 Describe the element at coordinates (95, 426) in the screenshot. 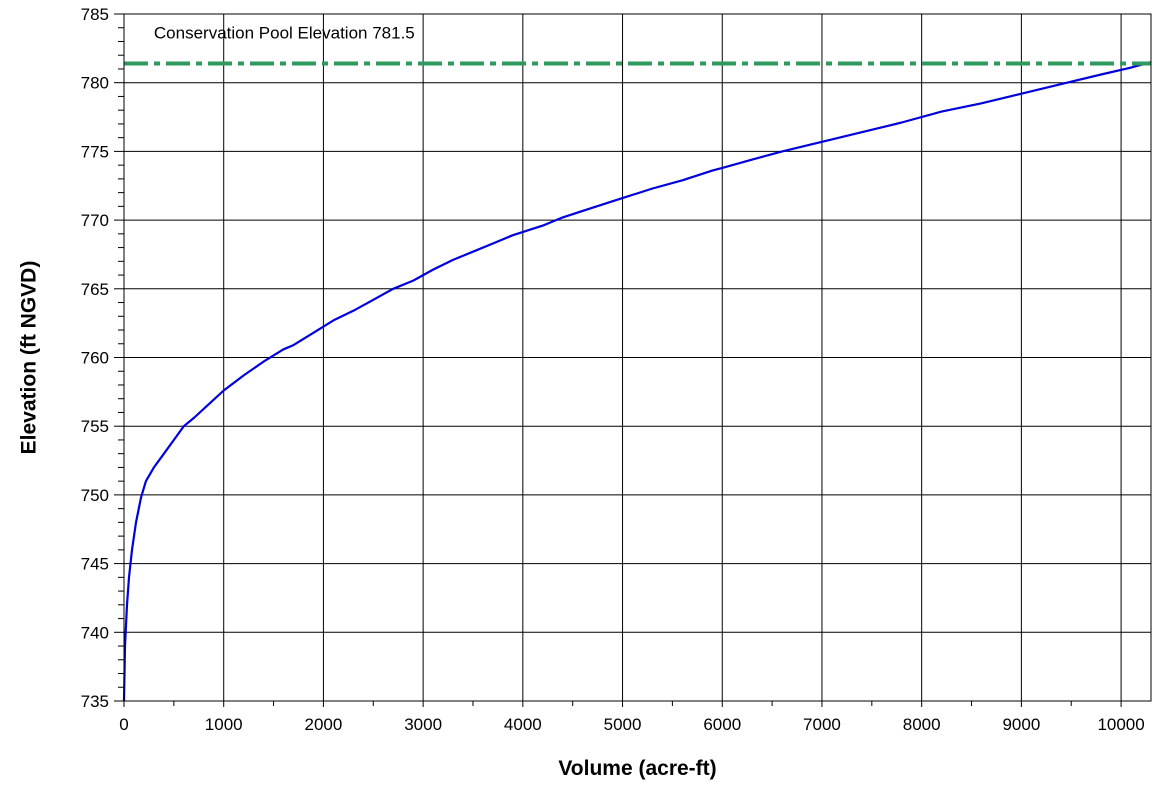

I see `y-tick-label: 755` at that location.